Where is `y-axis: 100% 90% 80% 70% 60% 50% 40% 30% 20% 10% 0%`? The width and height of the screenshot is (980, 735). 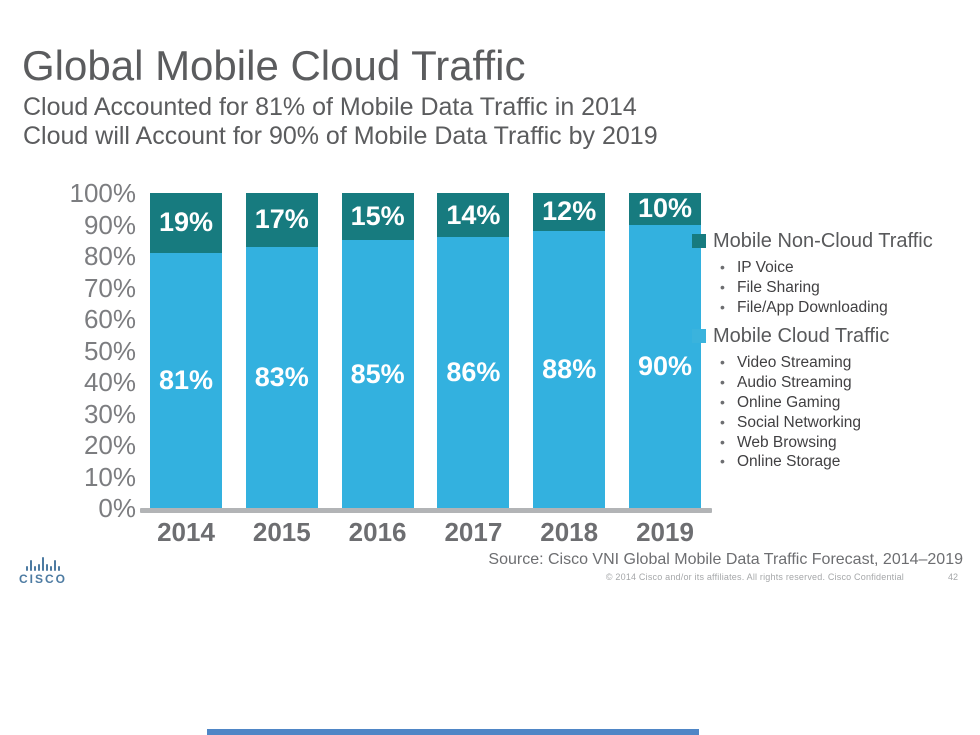 y-axis: 100% 90% 80% 70% 60% 50% 40% 30% 20% 10% 0% is located at coordinates (88, 350).